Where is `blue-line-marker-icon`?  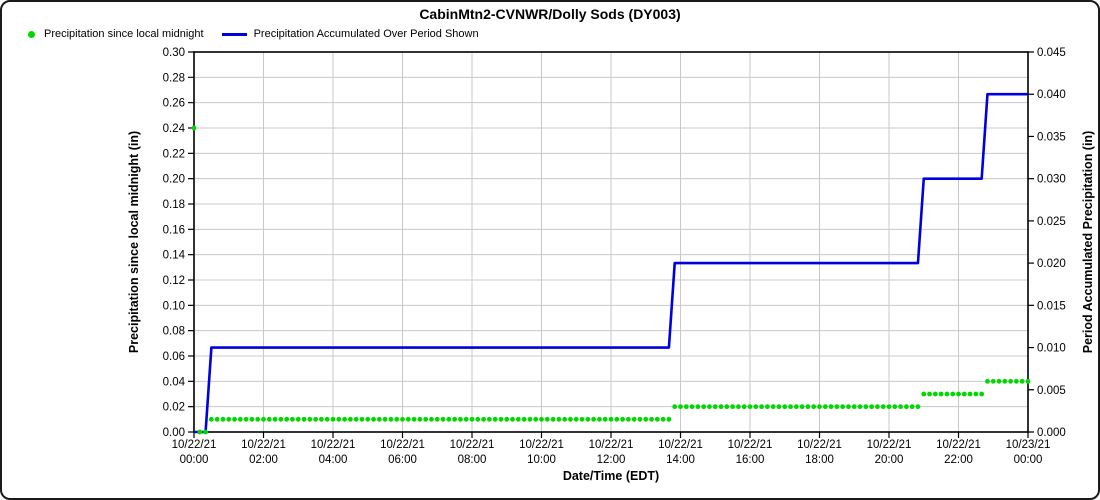
blue-line-marker-icon is located at coordinates (234, 34).